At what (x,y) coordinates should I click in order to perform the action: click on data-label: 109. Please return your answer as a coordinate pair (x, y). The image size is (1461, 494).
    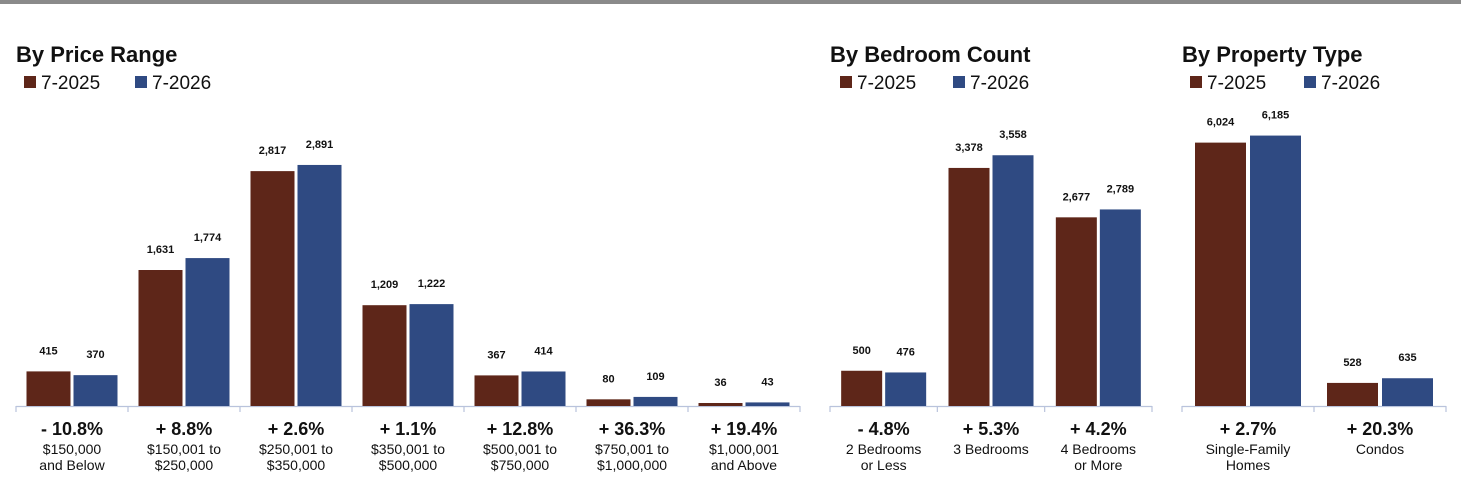
    Looking at the image, I should click on (655, 377).